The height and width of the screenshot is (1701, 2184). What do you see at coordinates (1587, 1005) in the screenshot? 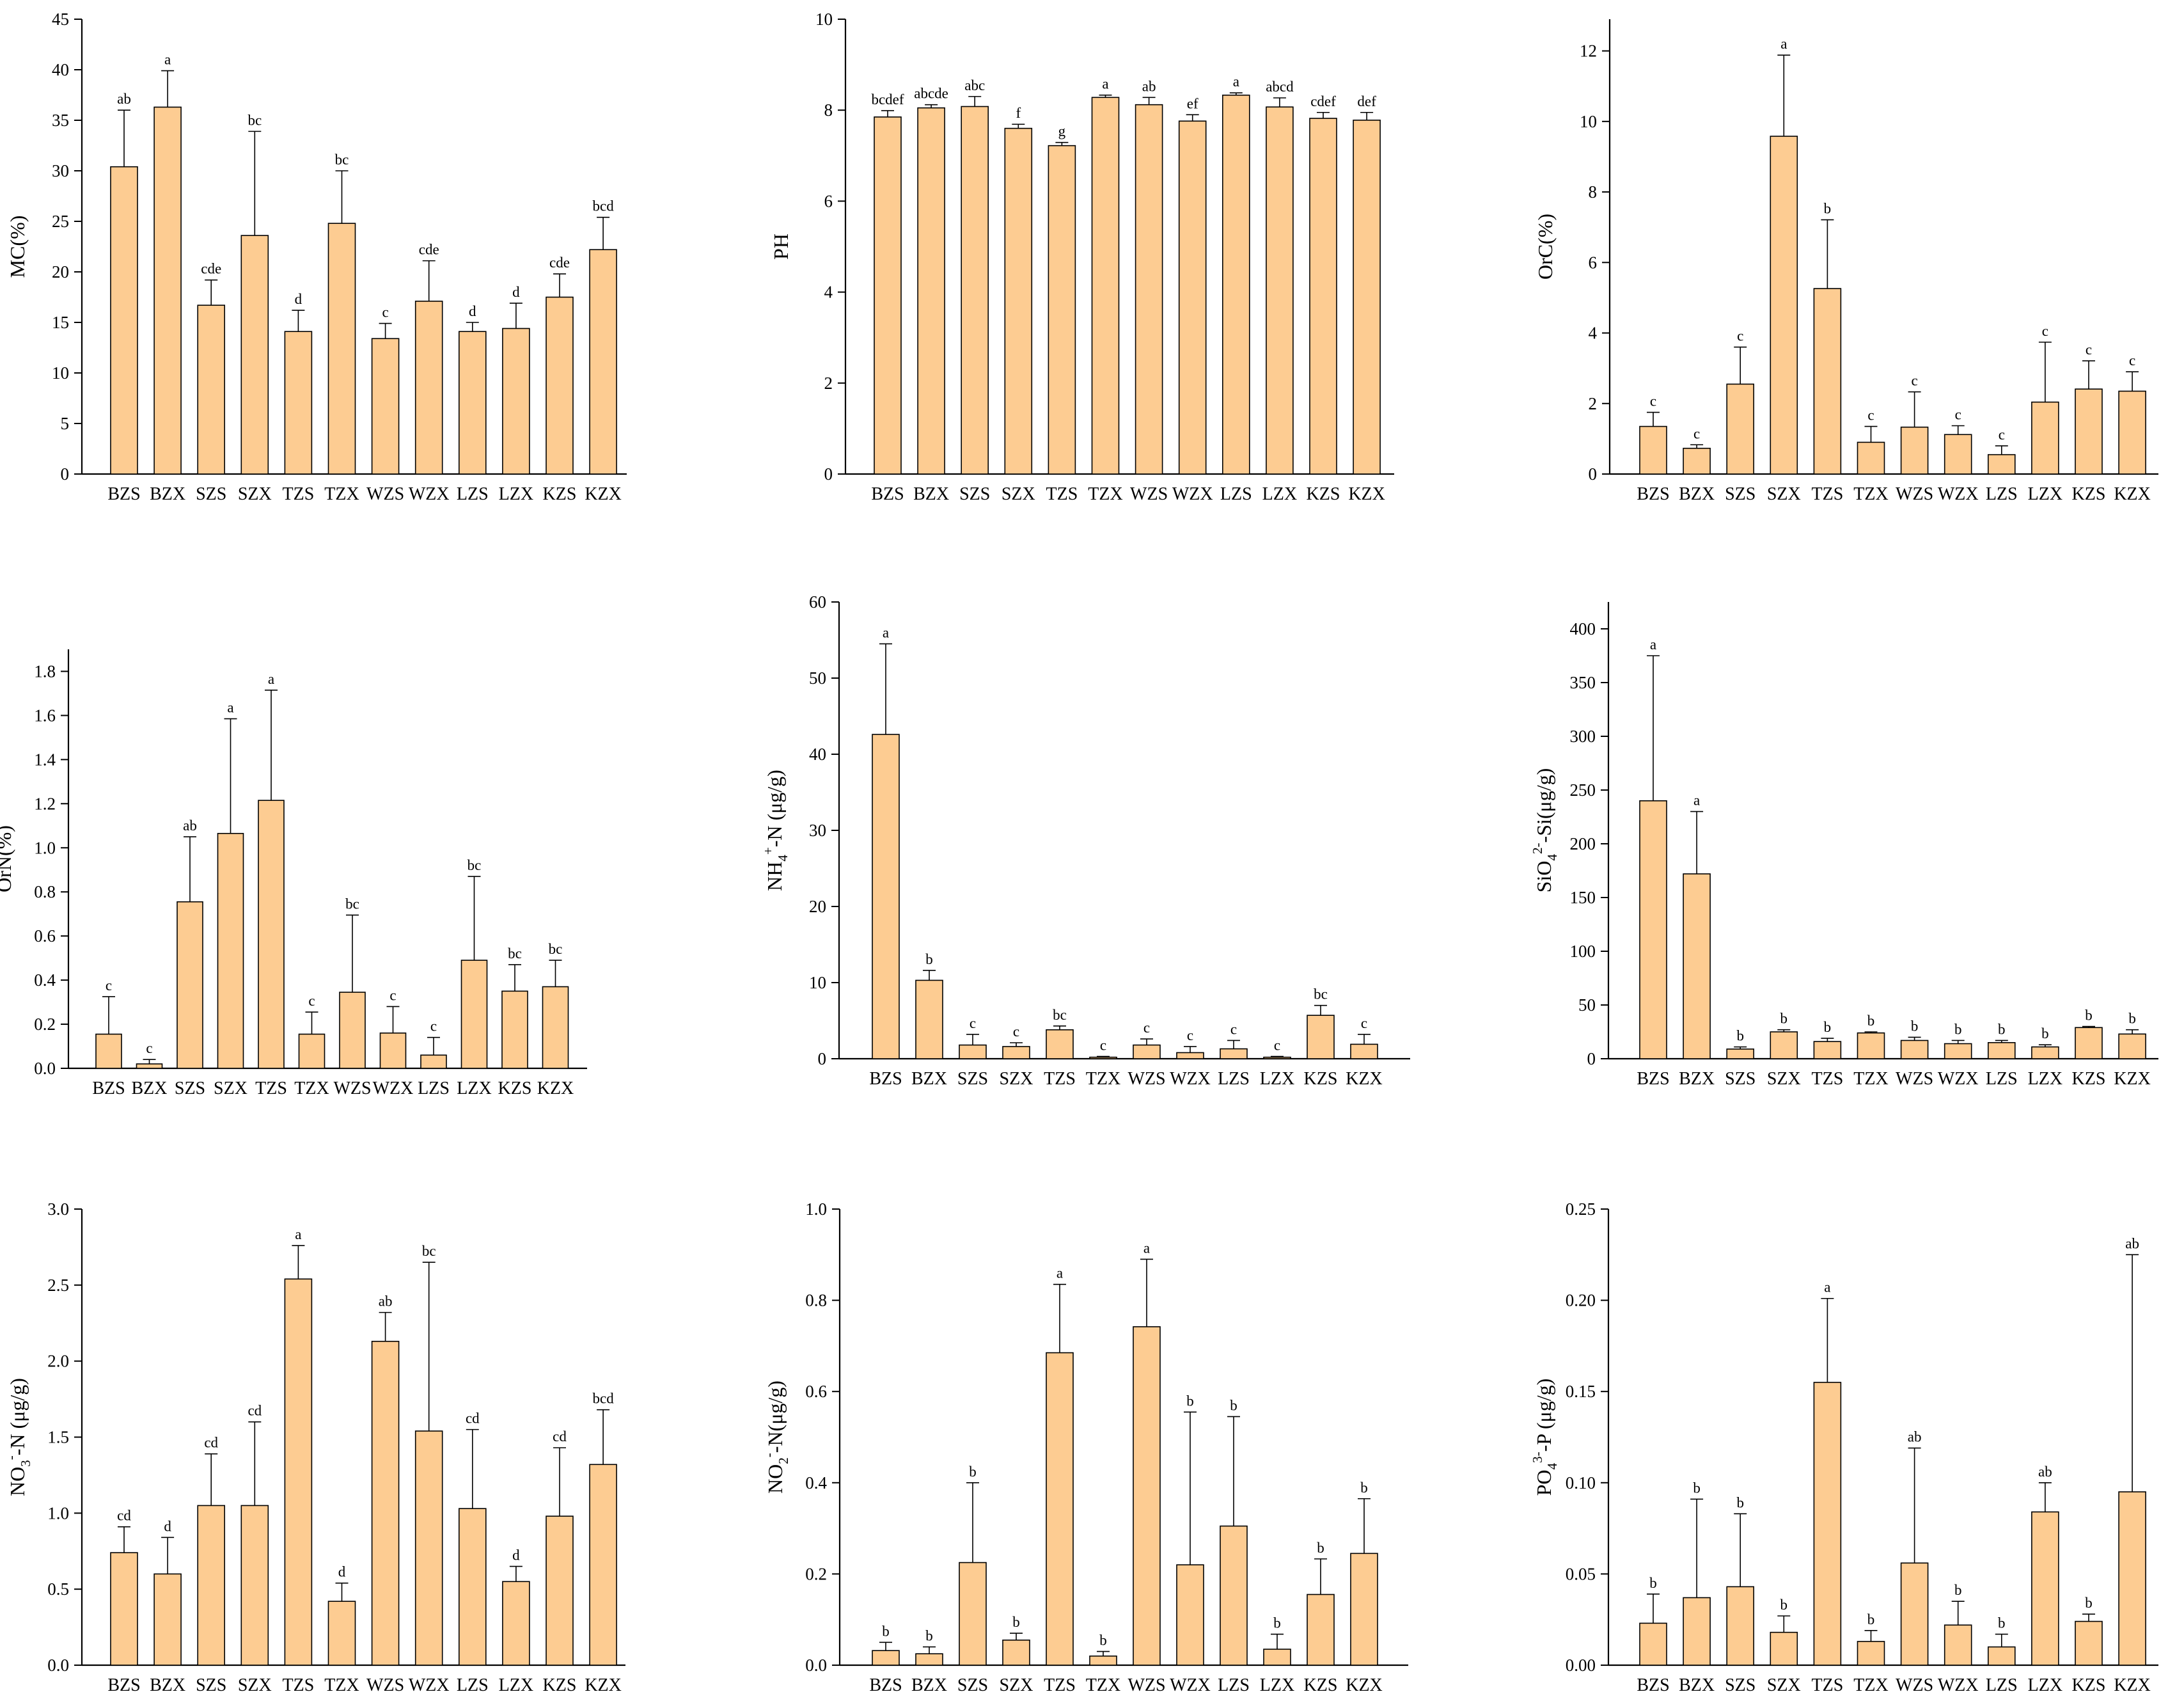
I see `y-tick-label: 50` at bounding box center [1587, 1005].